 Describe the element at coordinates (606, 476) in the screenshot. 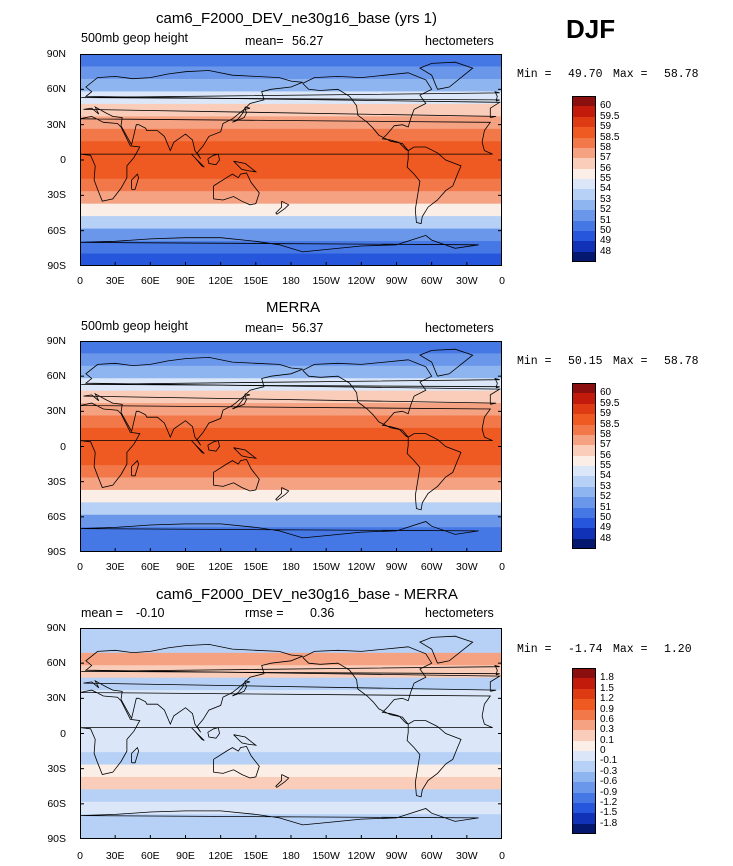

I see `colorbar-label: 54` at that location.